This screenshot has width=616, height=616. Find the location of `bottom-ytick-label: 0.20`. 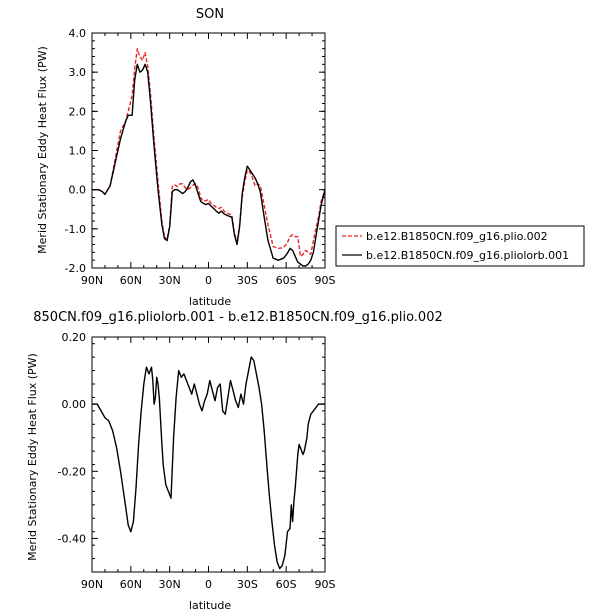

bottom-ytick-label: 0.20 is located at coordinates (74, 337).